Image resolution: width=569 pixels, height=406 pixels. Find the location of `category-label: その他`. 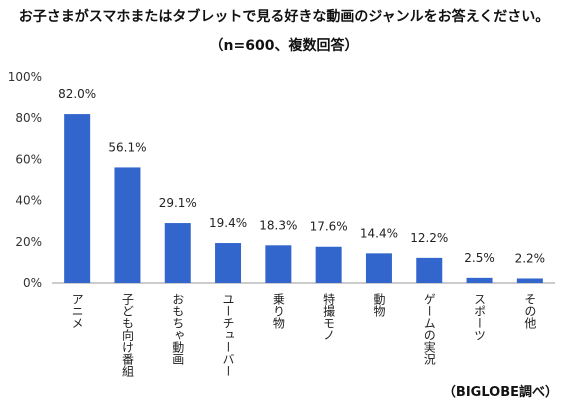

category-label: その他 is located at coordinates (530, 311).